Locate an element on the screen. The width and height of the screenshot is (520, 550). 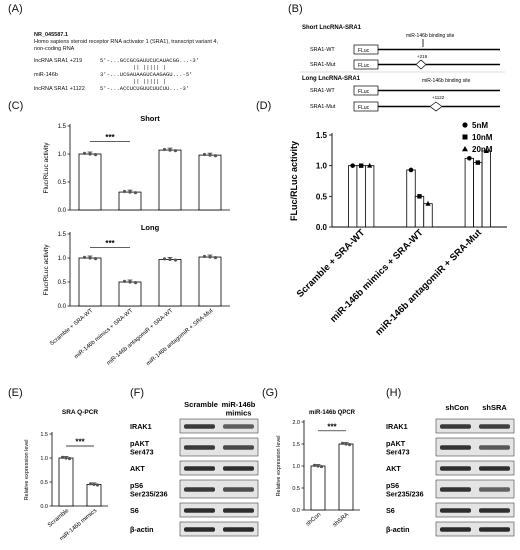
panel-label-h: (H) is located at coordinates (394, 393).